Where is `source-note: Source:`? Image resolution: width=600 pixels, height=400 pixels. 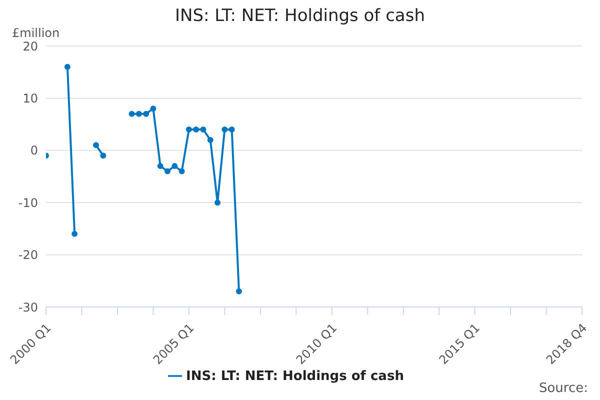 source-note: Source: is located at coordinates (563, 388).